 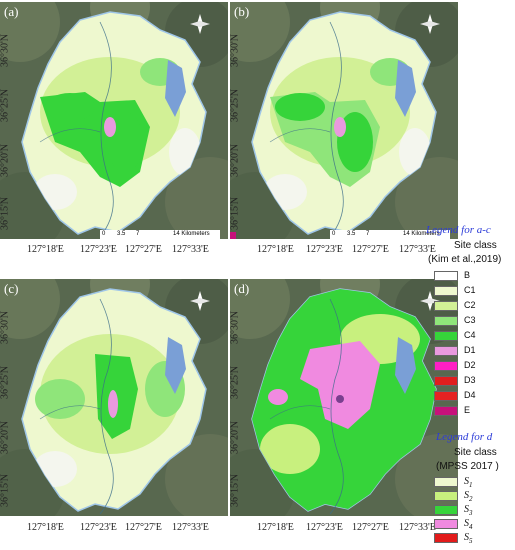 I want to click on panel-label-d: (d), so click(x=242, y=288).